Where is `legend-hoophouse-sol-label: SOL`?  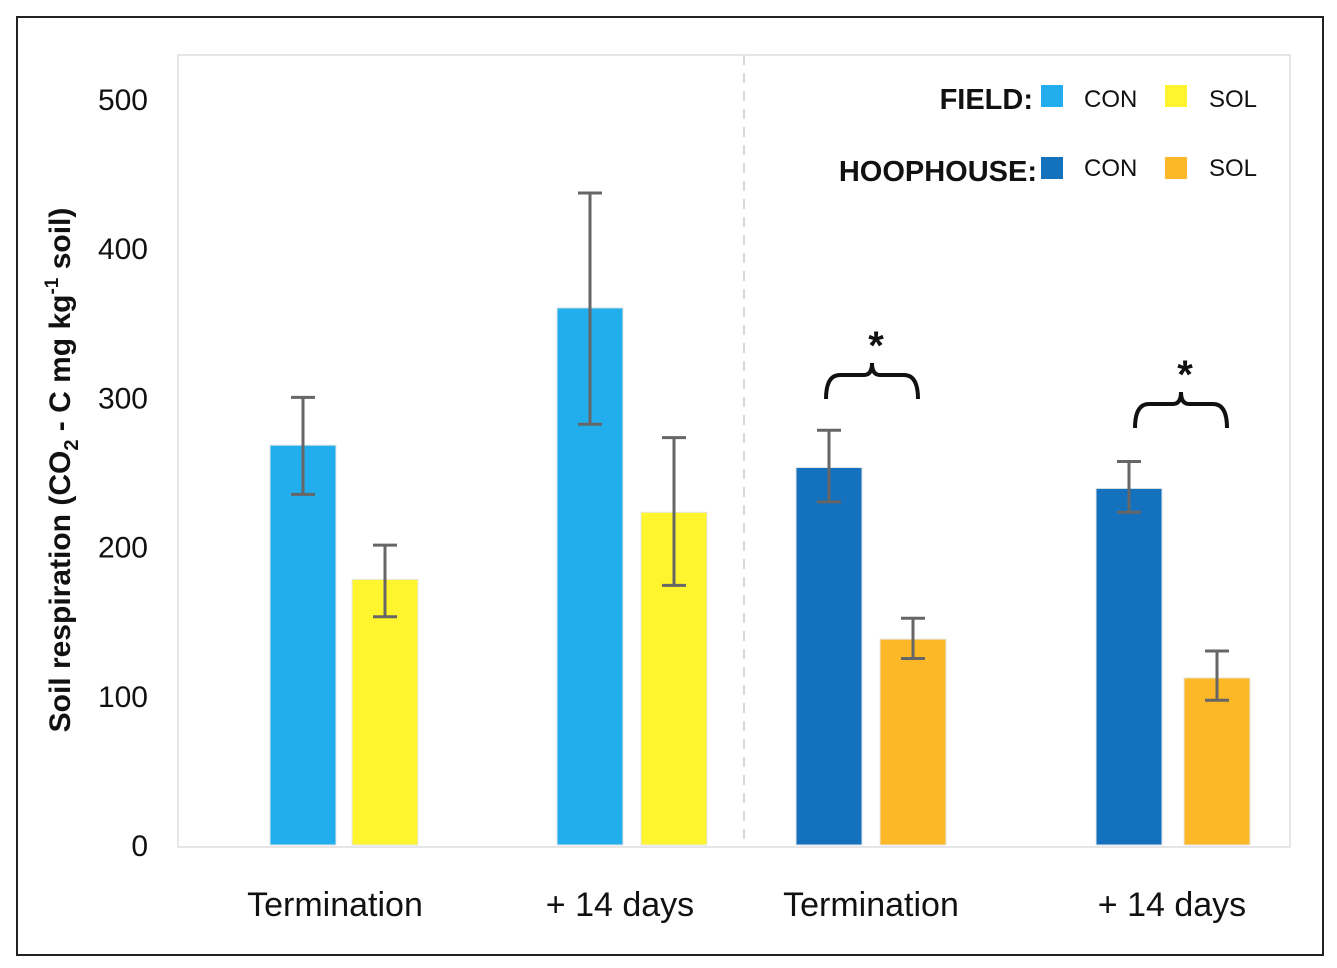
legend-hoophouse-sol-label: SOL is located at coordinates (1233, 168).